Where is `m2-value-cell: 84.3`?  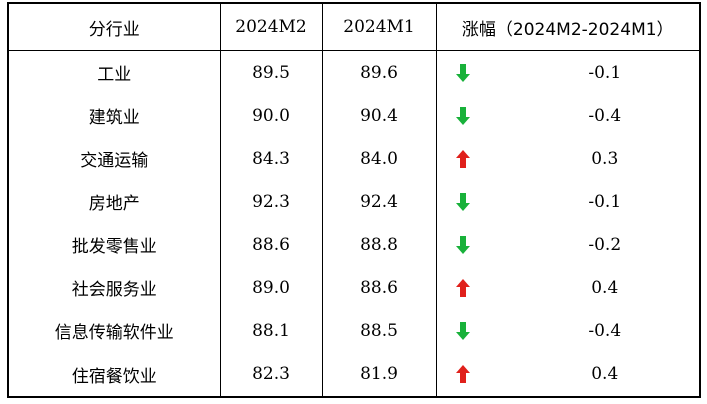
m2-value-cell: 84.3 is located at coordinates (271, 158).